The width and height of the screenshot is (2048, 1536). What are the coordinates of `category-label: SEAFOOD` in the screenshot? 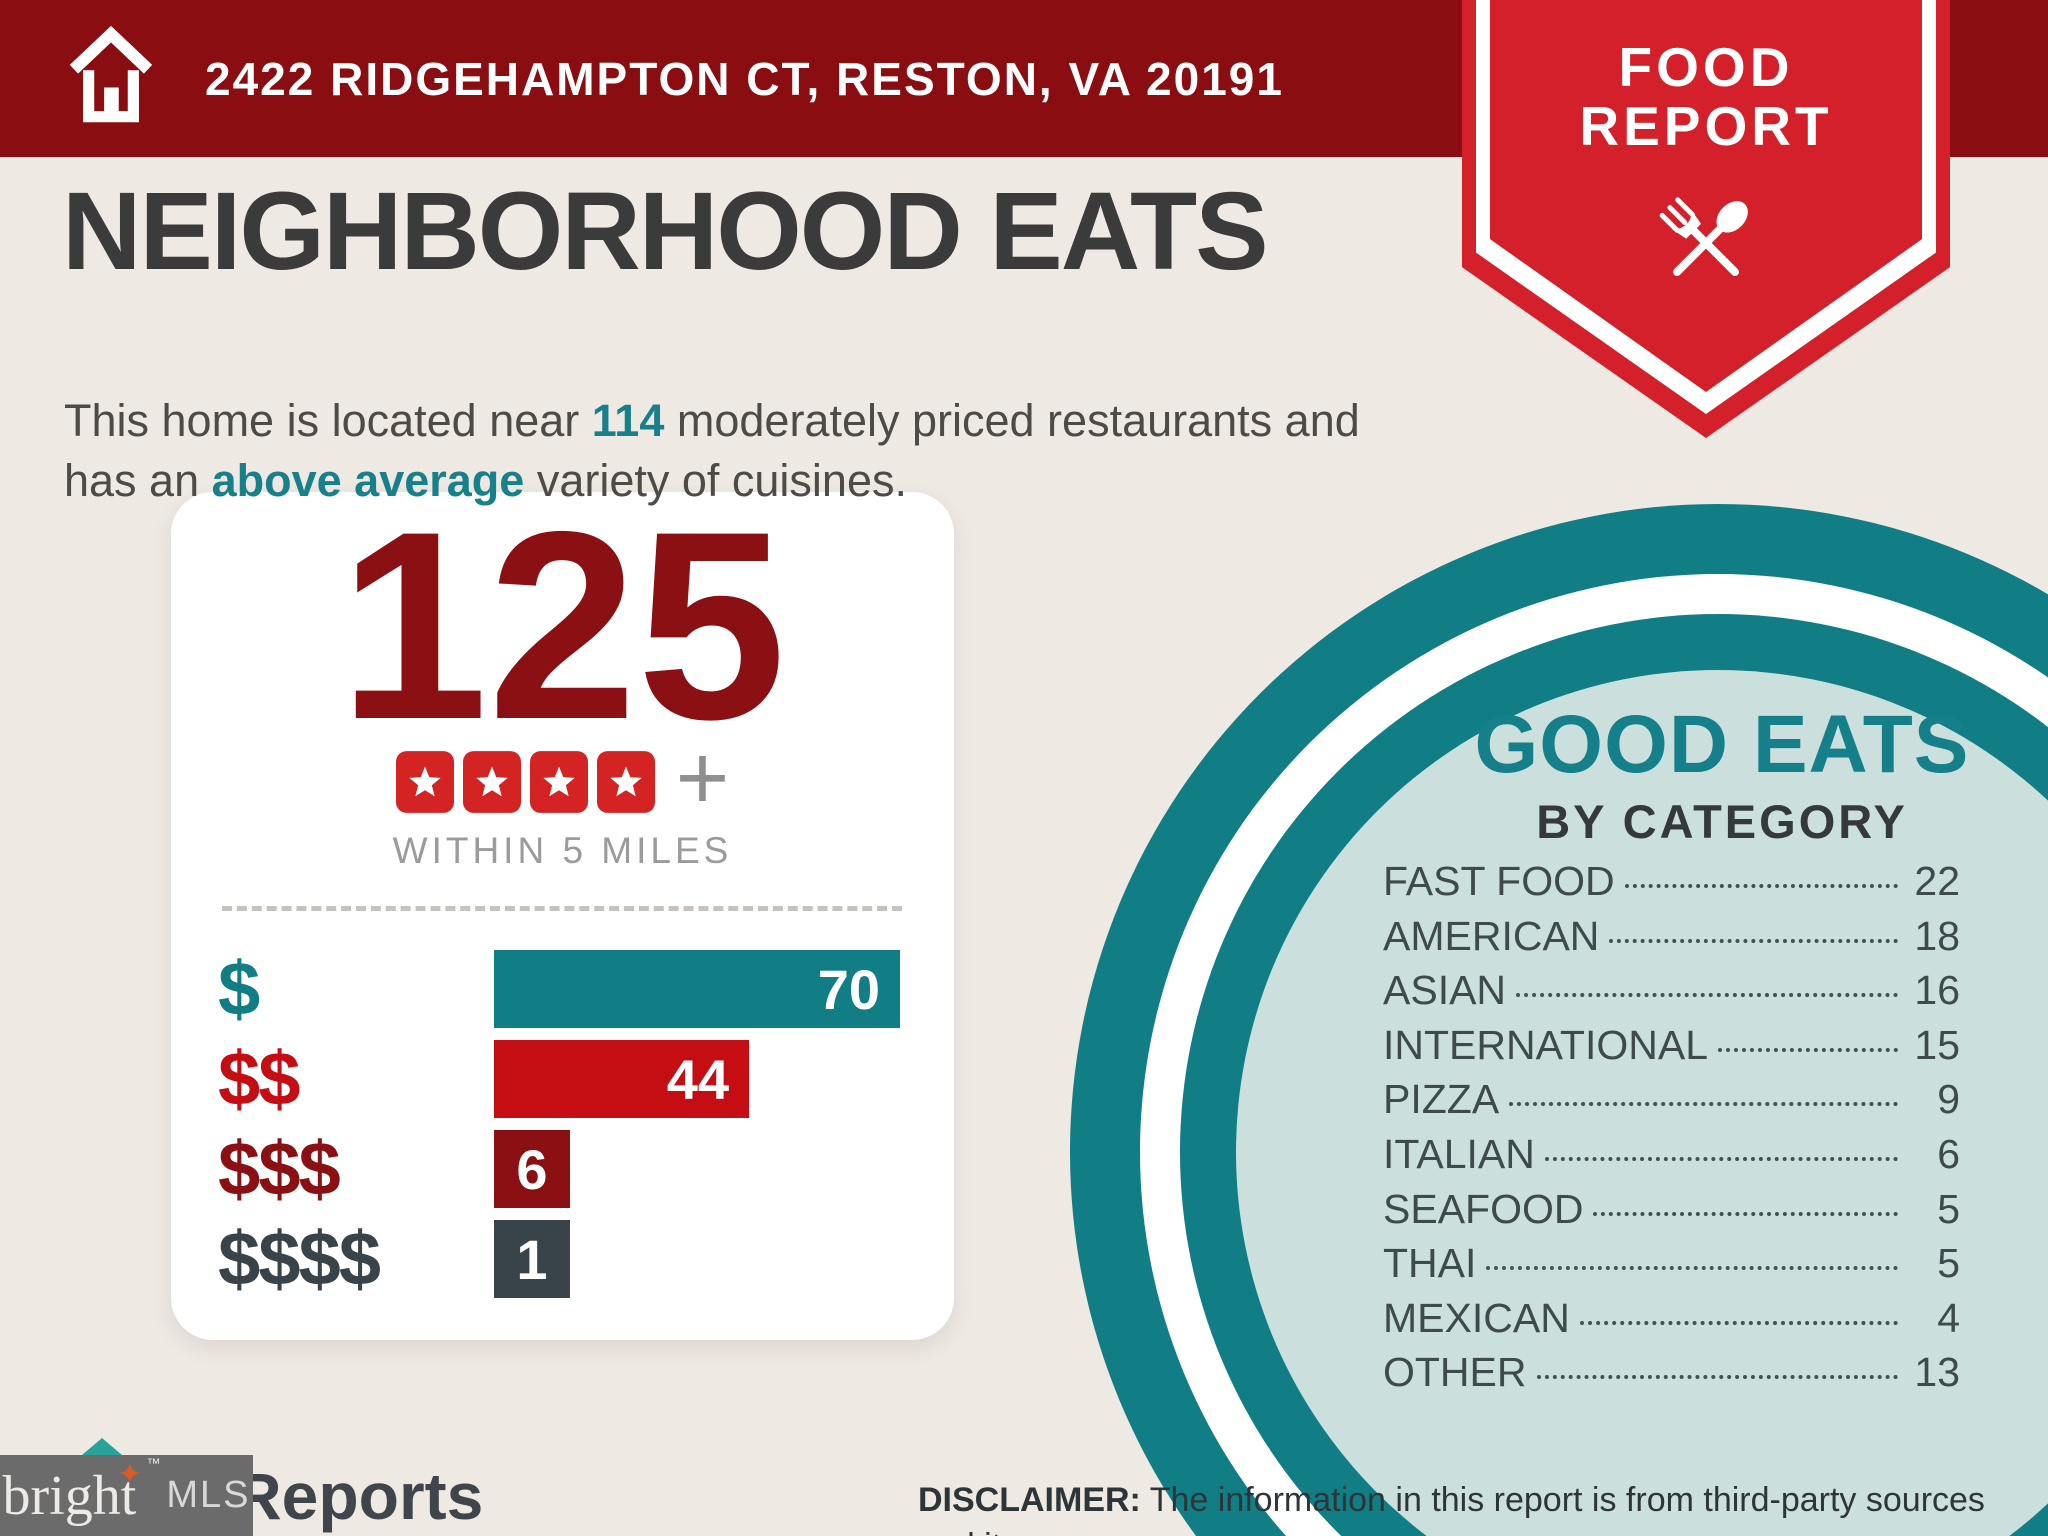 It's located at (1483, 1208).